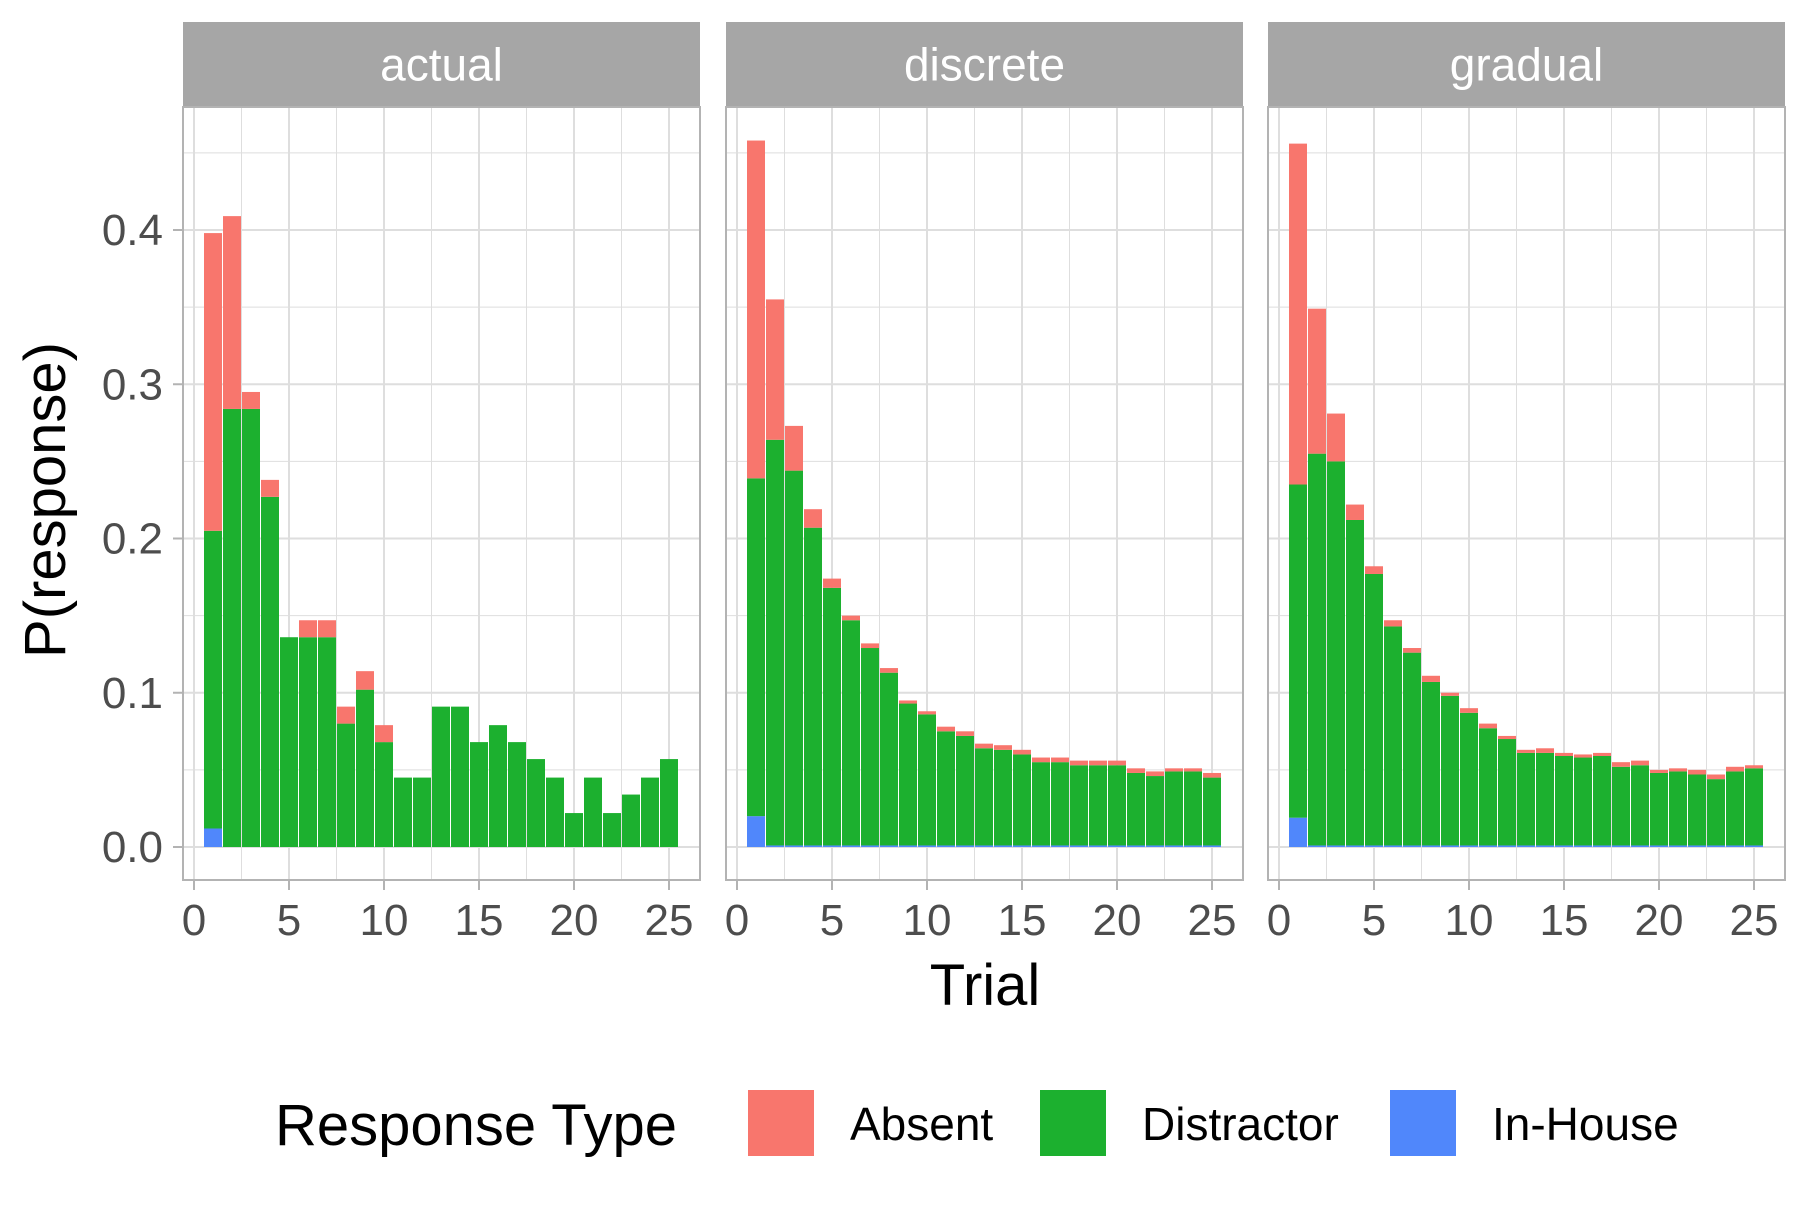 The image size is (1800, 1205). I want to click on legend-title: Response Type, so click(476, 1125).